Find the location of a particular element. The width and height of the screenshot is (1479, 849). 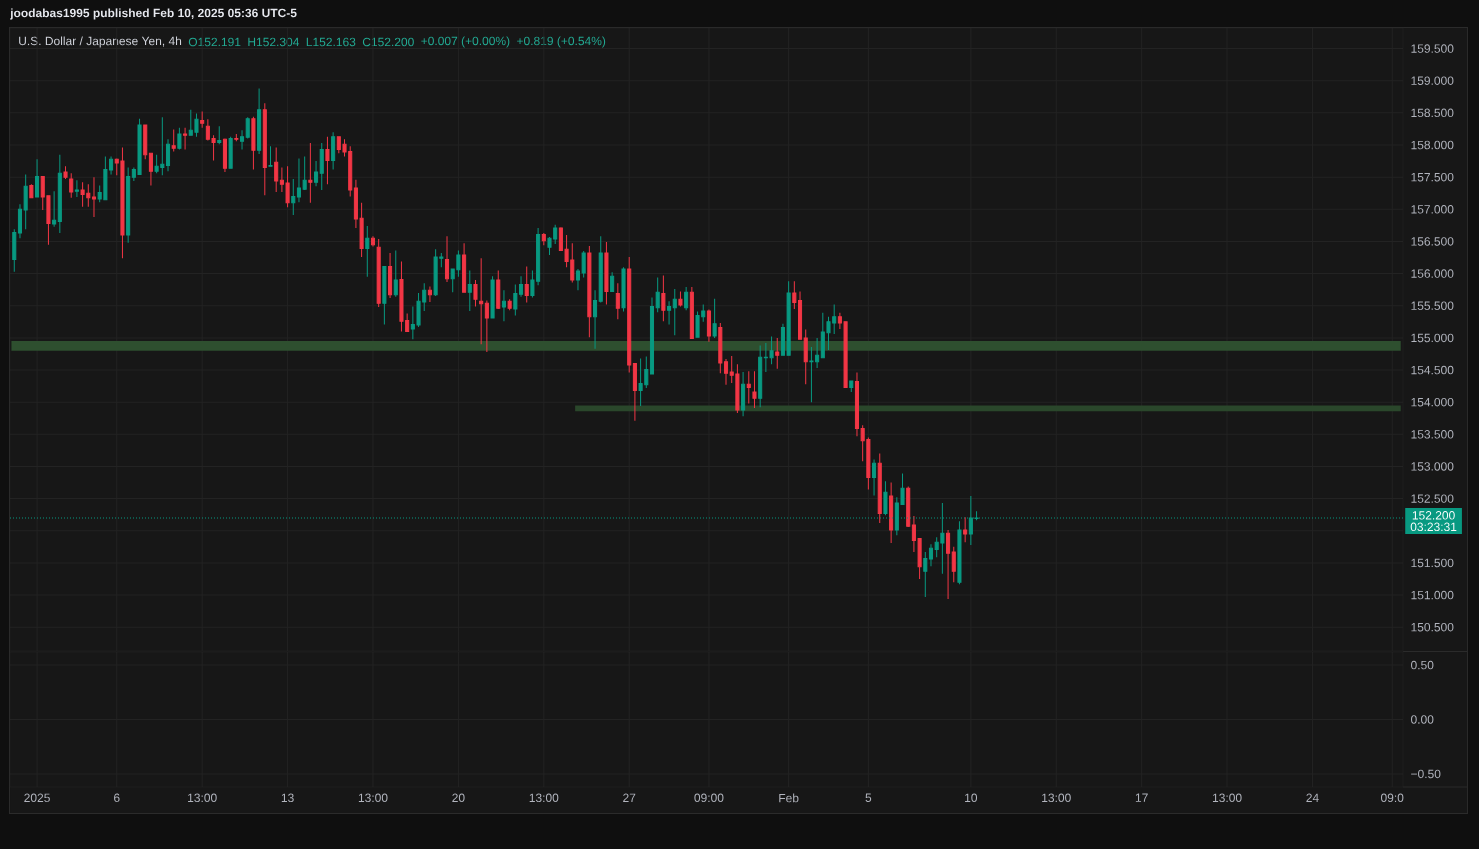

x-tick-label: 17 is located at coordinates (1141, 797).